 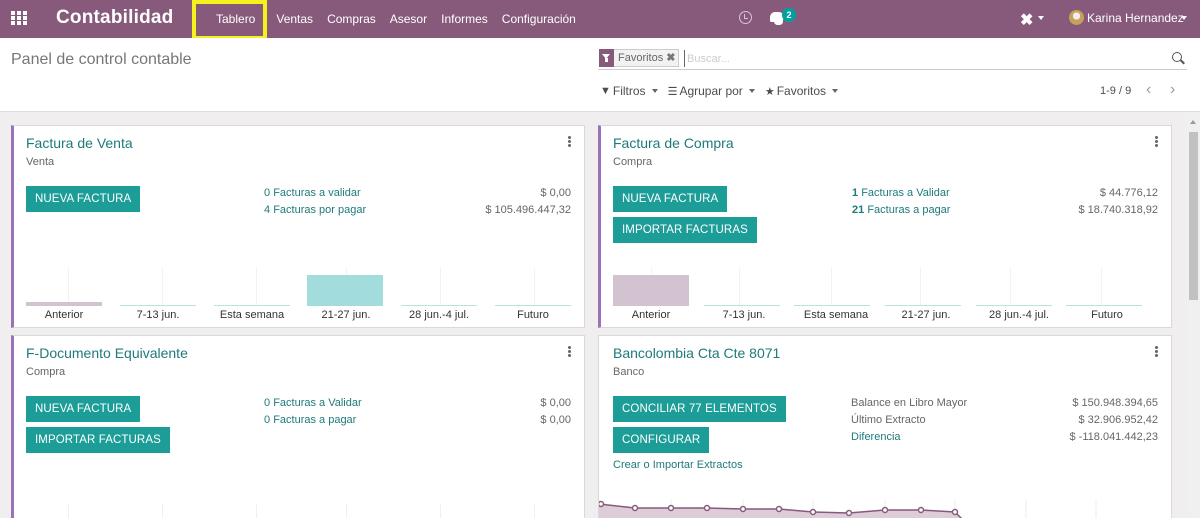 What do you see at coordinates (1076, 17) in the screenshot?
I see `user-avatar` at bounding box center [1076, 17].